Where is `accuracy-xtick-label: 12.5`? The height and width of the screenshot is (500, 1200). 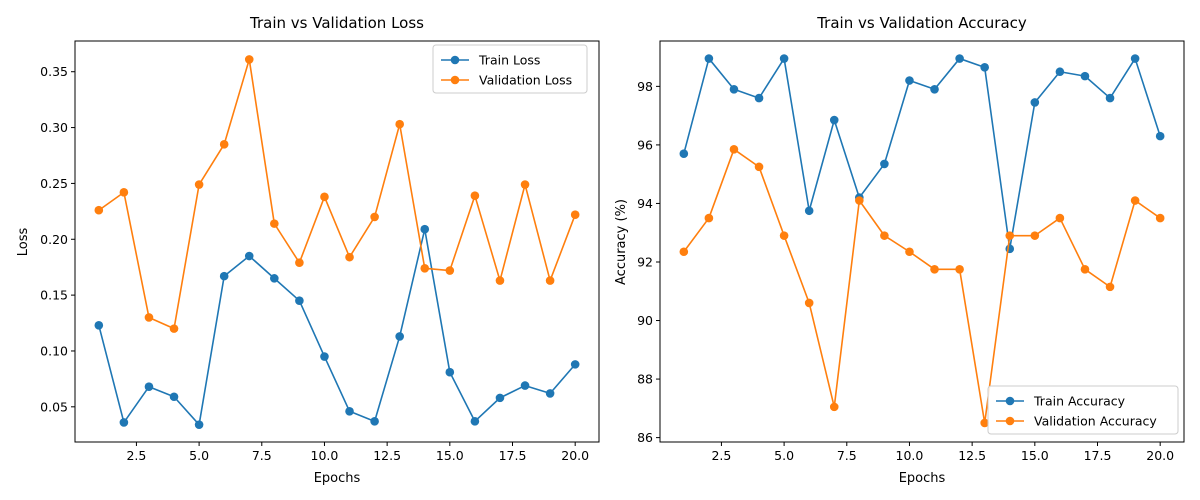 accuracy-xtick-label: 12.5 is located at coordinates (972, 455).